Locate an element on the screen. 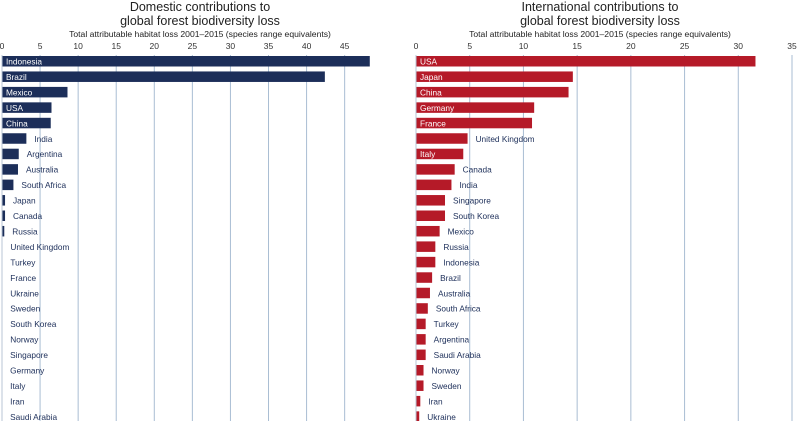 The height and width of the screenshot is (421, 800). x-tick-label: 45 is located at coordinates (345, 46).